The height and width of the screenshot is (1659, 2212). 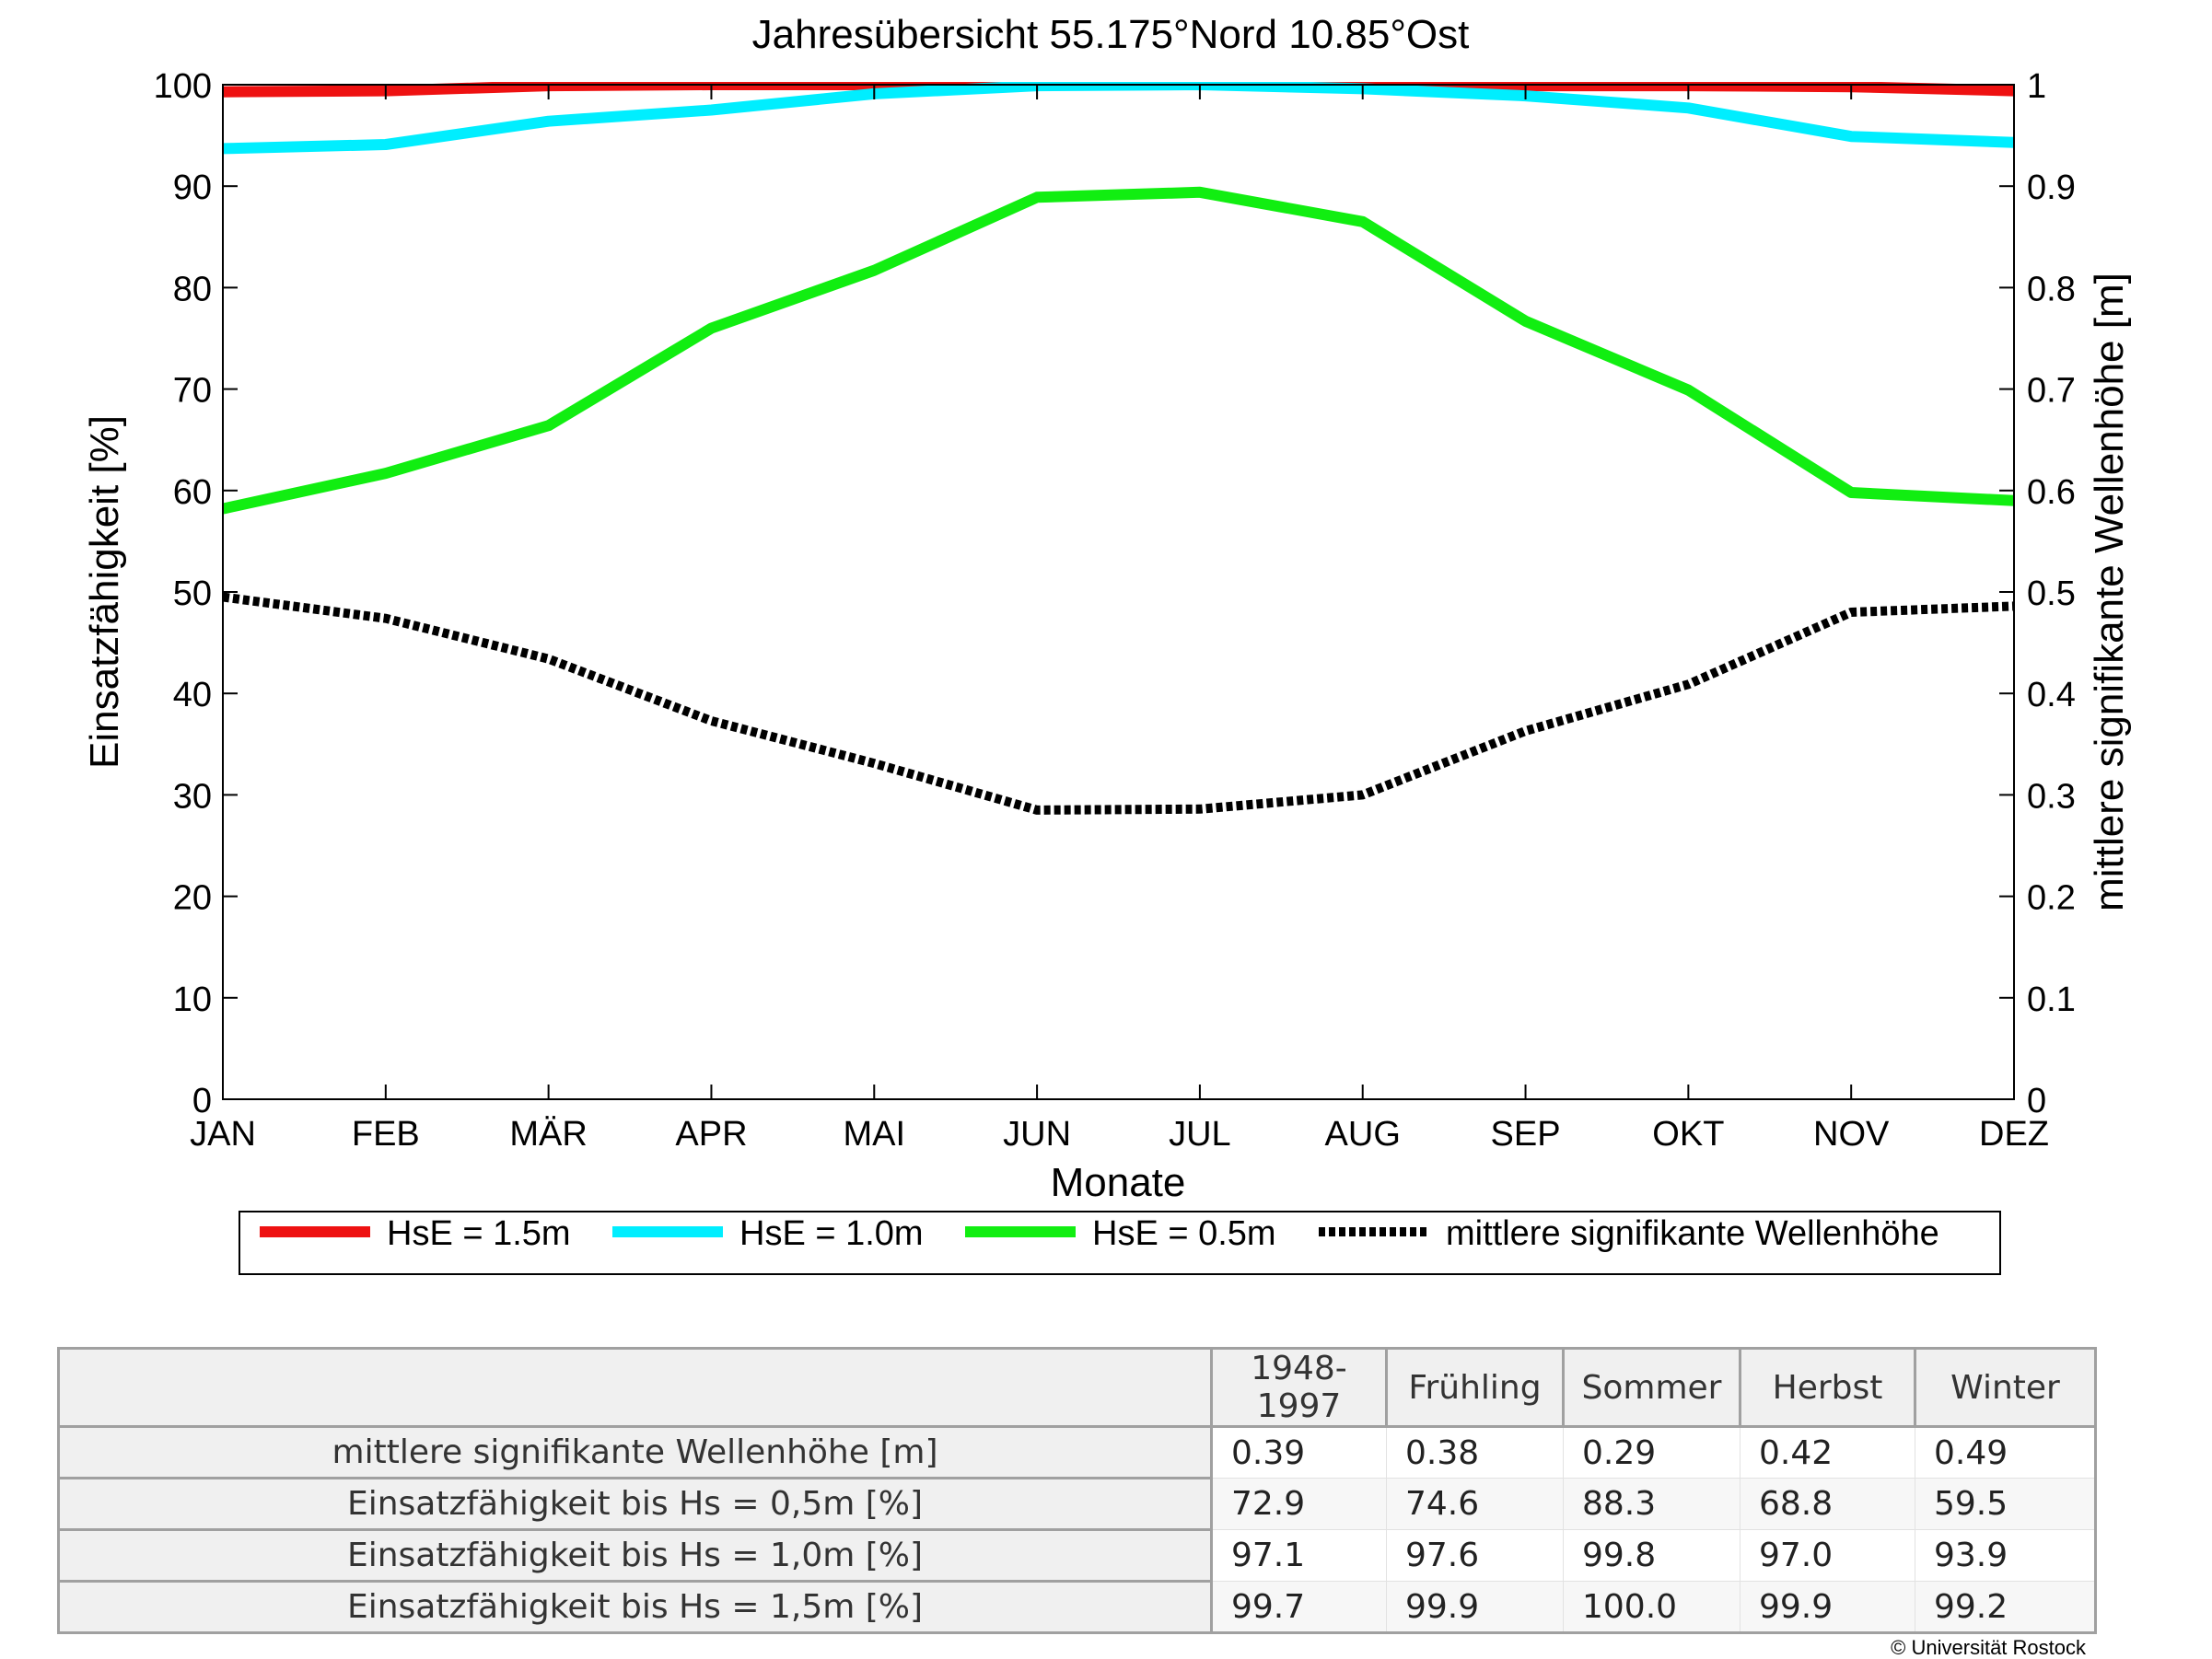 What do you see at coordinates (548, 1134) in the screenshot?
I see `x-tick-label: MÄR` at bounding box center [548, 1134].